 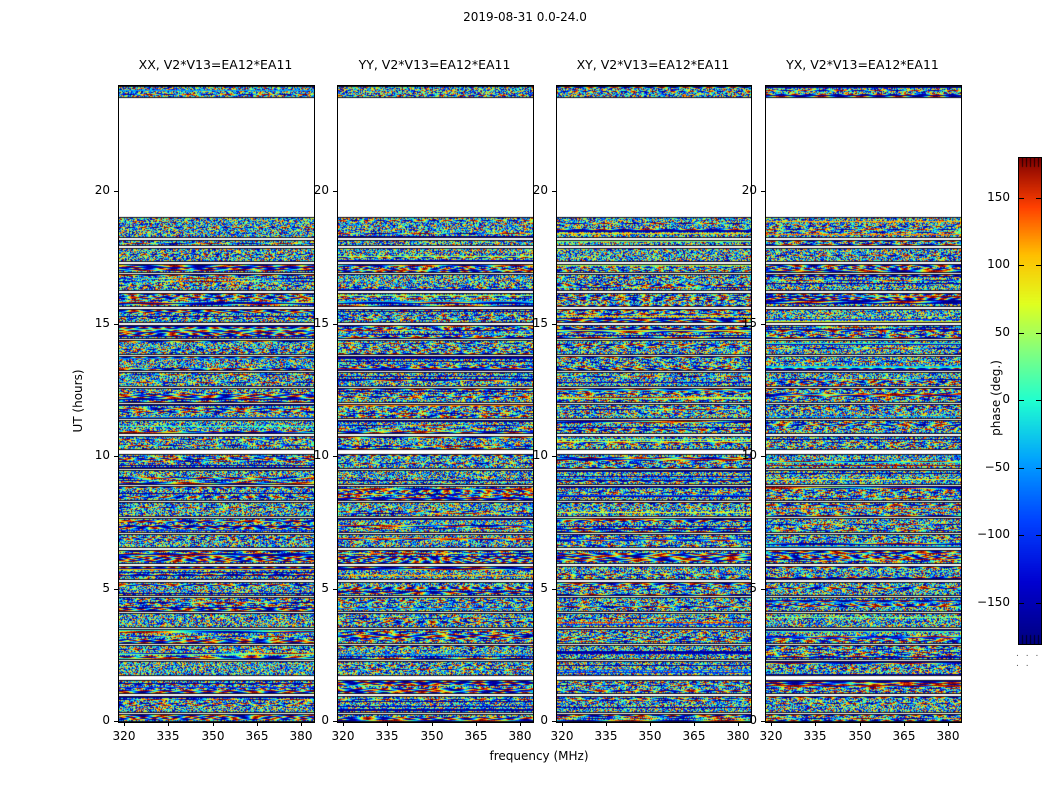 I want to click on panel-title-yx: YX, V2*V13=EA12*EA11, so click(x=862, y=64).